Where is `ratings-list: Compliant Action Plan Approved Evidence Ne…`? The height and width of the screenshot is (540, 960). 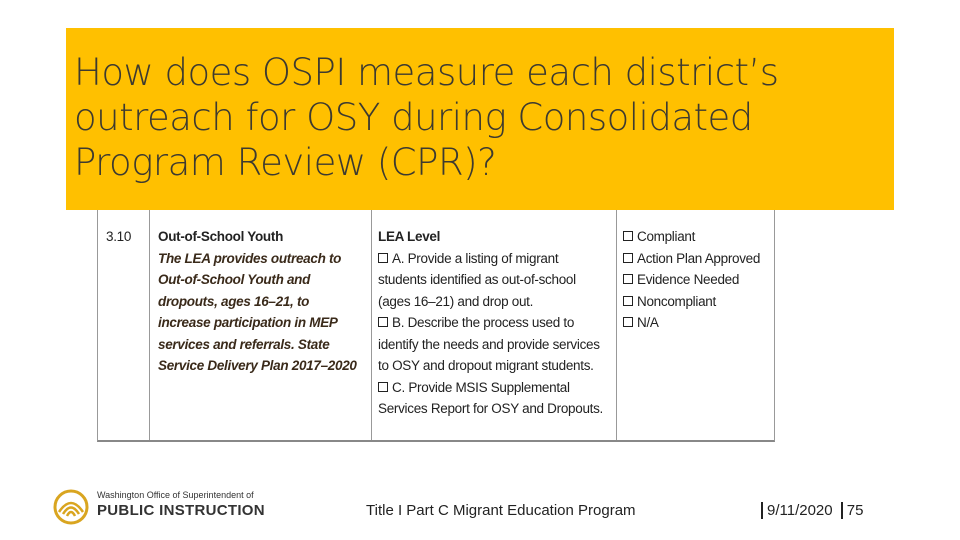
ratings-list: Compliant Action Plan Approved Evidence Ne… is located at coordinates (698, 280).